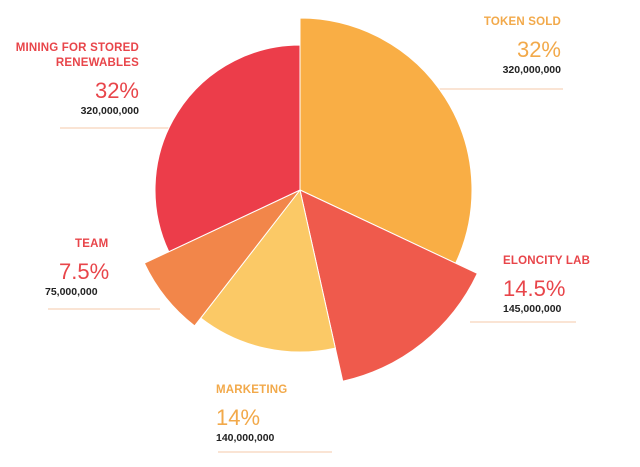 This screenshot has width=640, height=467. I want to click on label-team: TEAM 7.5% 75,000,000, so click(105, 267).